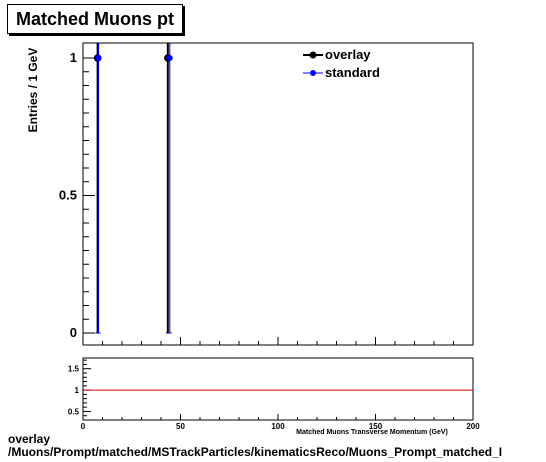 The image size is (546, 462). What do you see at coordinates (83, 426) in the screenshot?
I see `x-tick-label: 0` at bounding box center [83, 426].